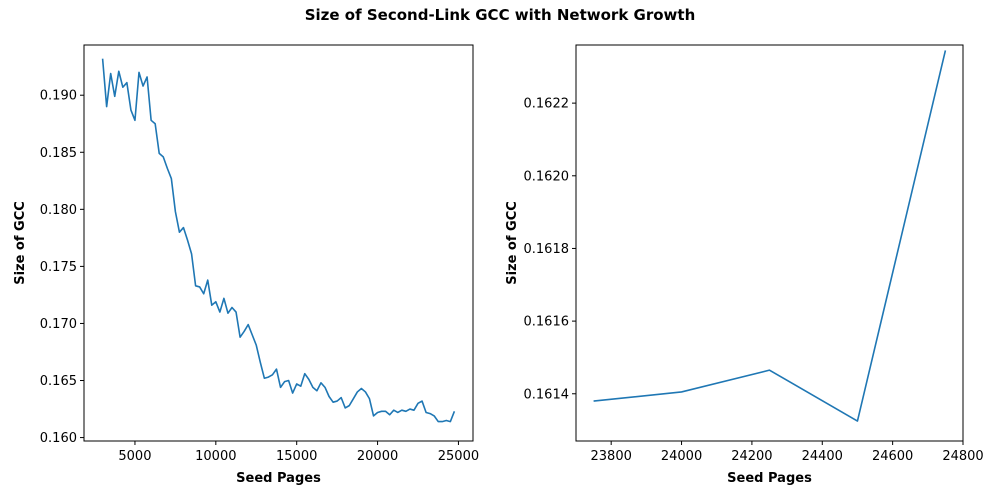 The height and width of the screenshot is (500, 1000). Describe the element at coordinates (377, 456) in the screenshot. I see `x-tick-label: 20000` at that location.